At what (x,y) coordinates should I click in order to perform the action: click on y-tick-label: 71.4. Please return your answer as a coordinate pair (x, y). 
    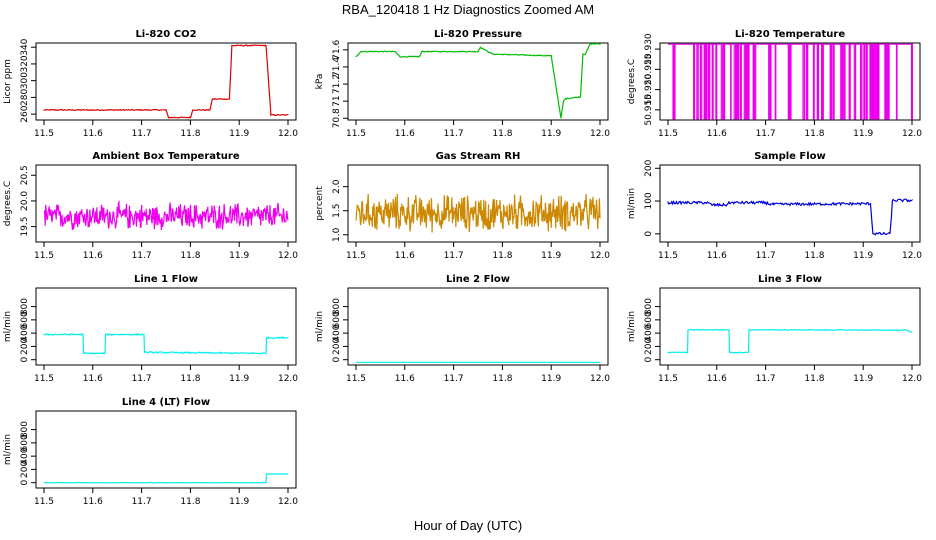
    Looking at the image, I should click on (337, 67).